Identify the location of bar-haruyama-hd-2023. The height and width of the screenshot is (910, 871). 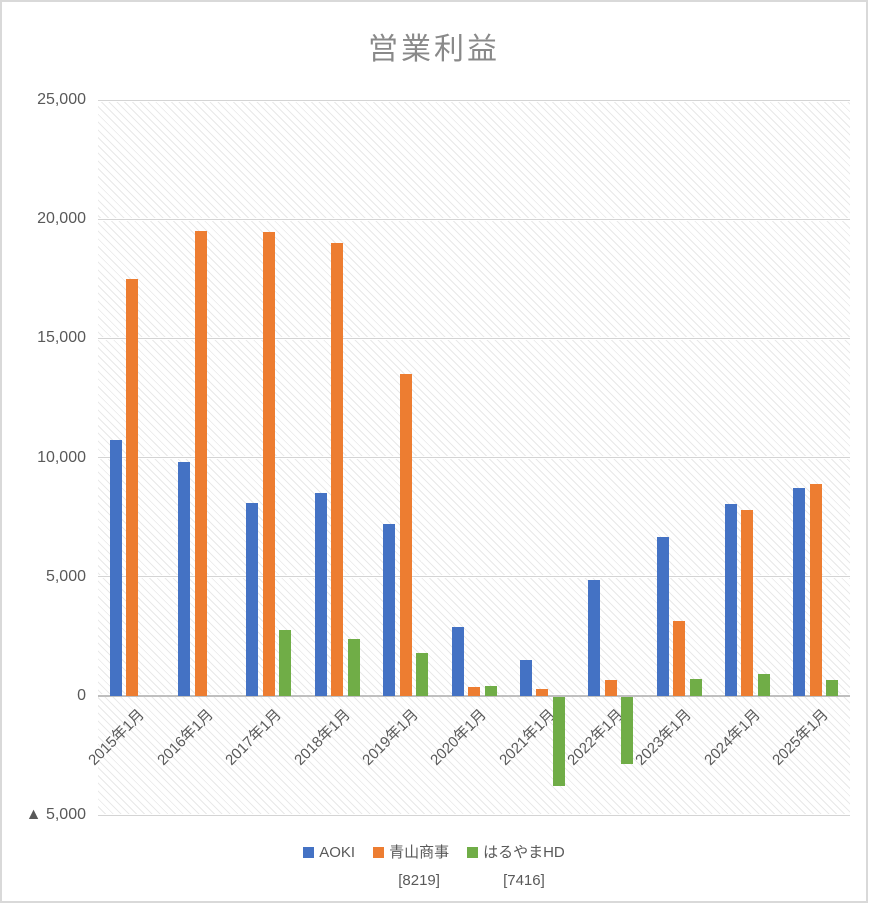
(695, 687).